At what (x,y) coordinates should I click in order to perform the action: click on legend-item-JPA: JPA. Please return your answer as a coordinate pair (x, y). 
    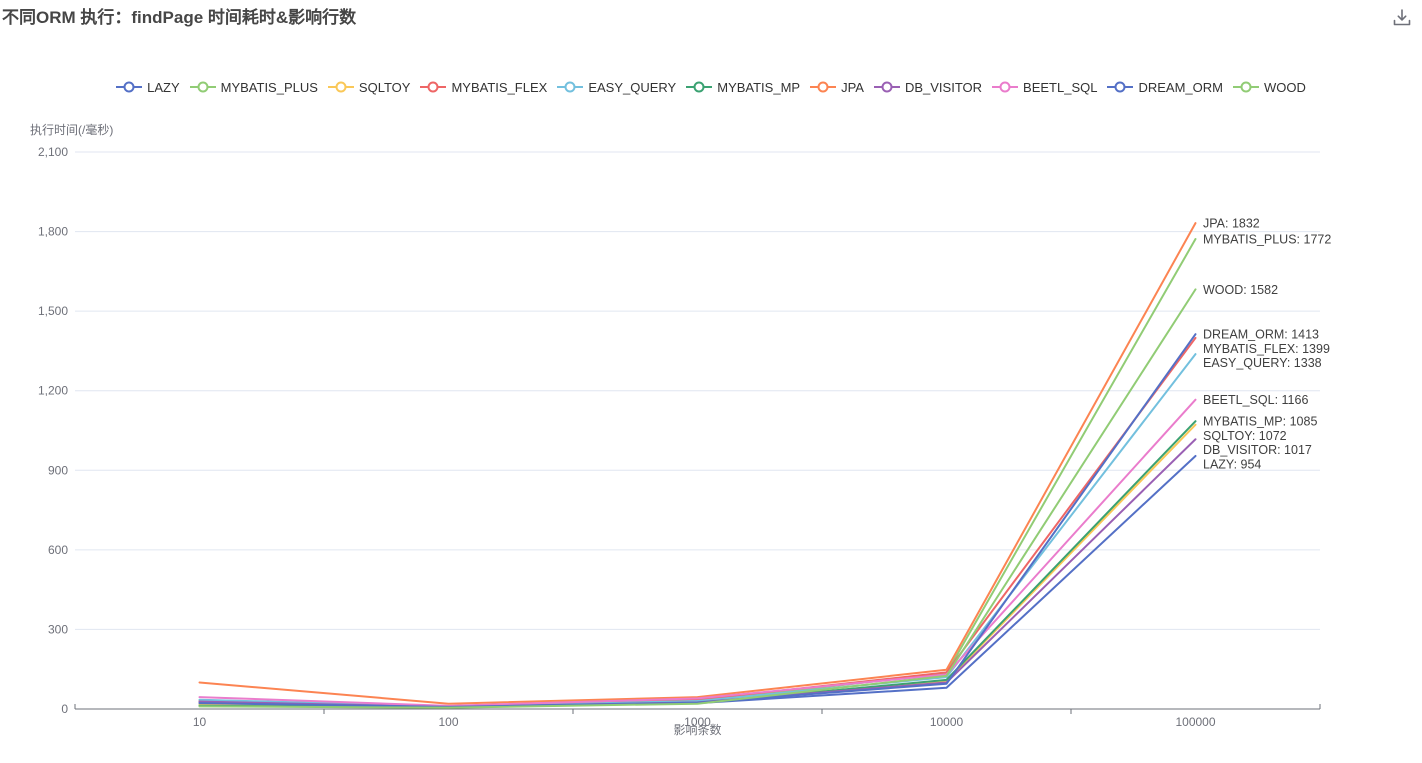
    Looking at the image, I should click on (837, 87).